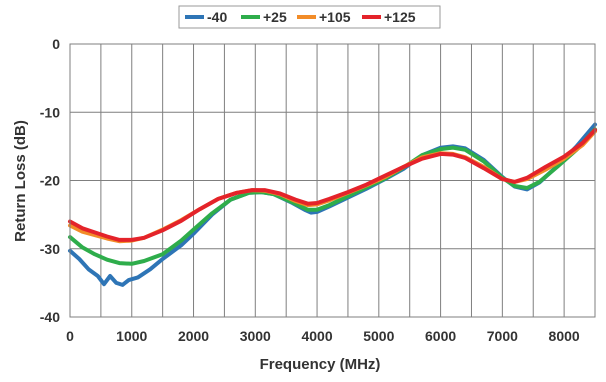 Image resolution: width=606 pixels, height=382 pixels. I want to click on y-tick-label: -30, so click(50, 249).